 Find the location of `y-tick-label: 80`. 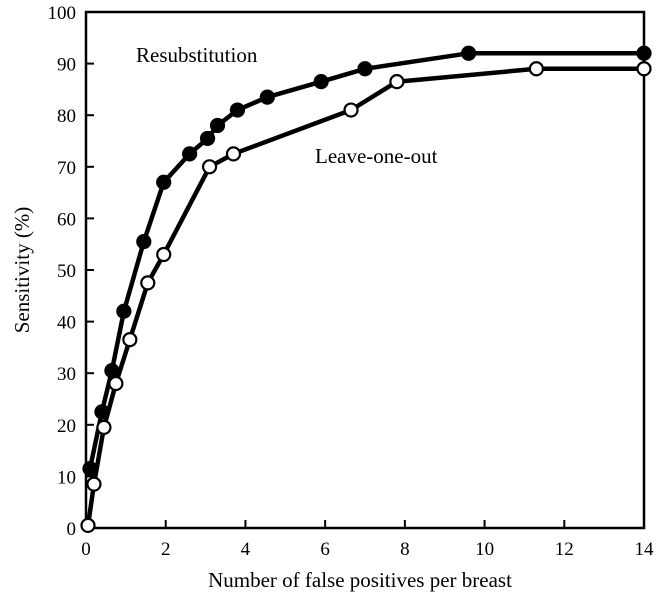

y-tick-label: 80 is located at coordinates (66, 116).